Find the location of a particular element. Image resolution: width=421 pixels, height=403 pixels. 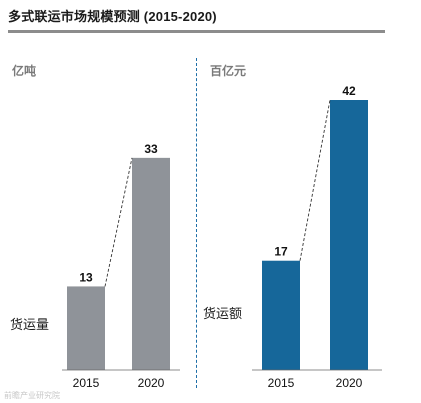

left-metric-label: 货运量 is located at coordinates (30, 324).